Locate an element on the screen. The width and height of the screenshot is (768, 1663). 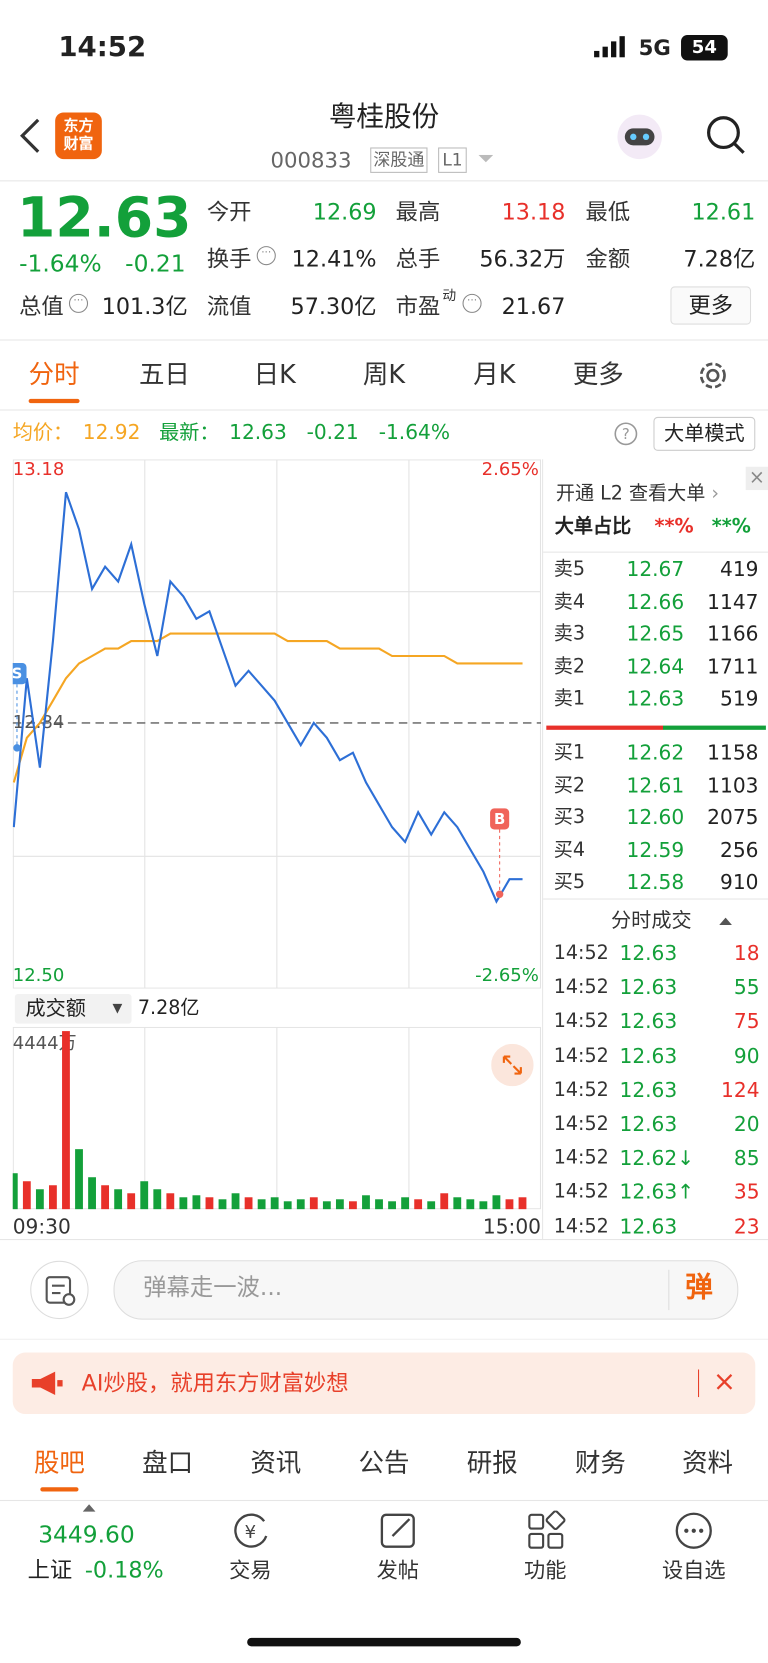
chart-tab: 日K is located at coordinates (274, 374).